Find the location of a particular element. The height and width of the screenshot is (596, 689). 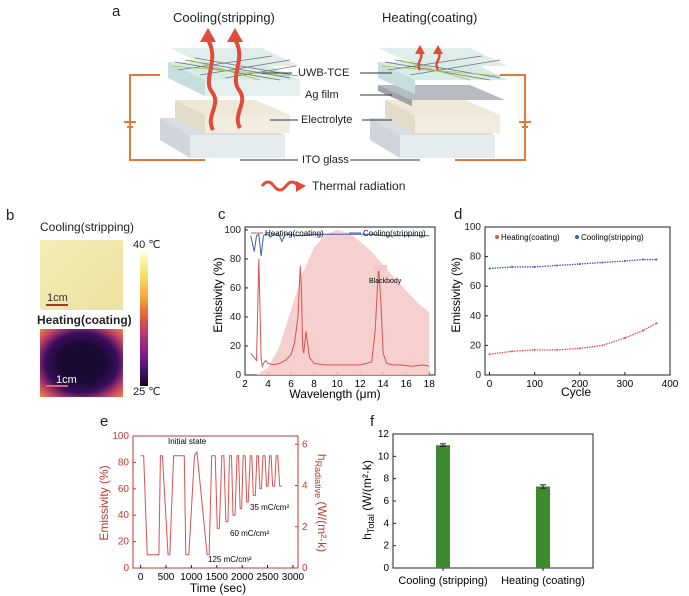

circuit-wire-left is located at coordinates (167, 117).